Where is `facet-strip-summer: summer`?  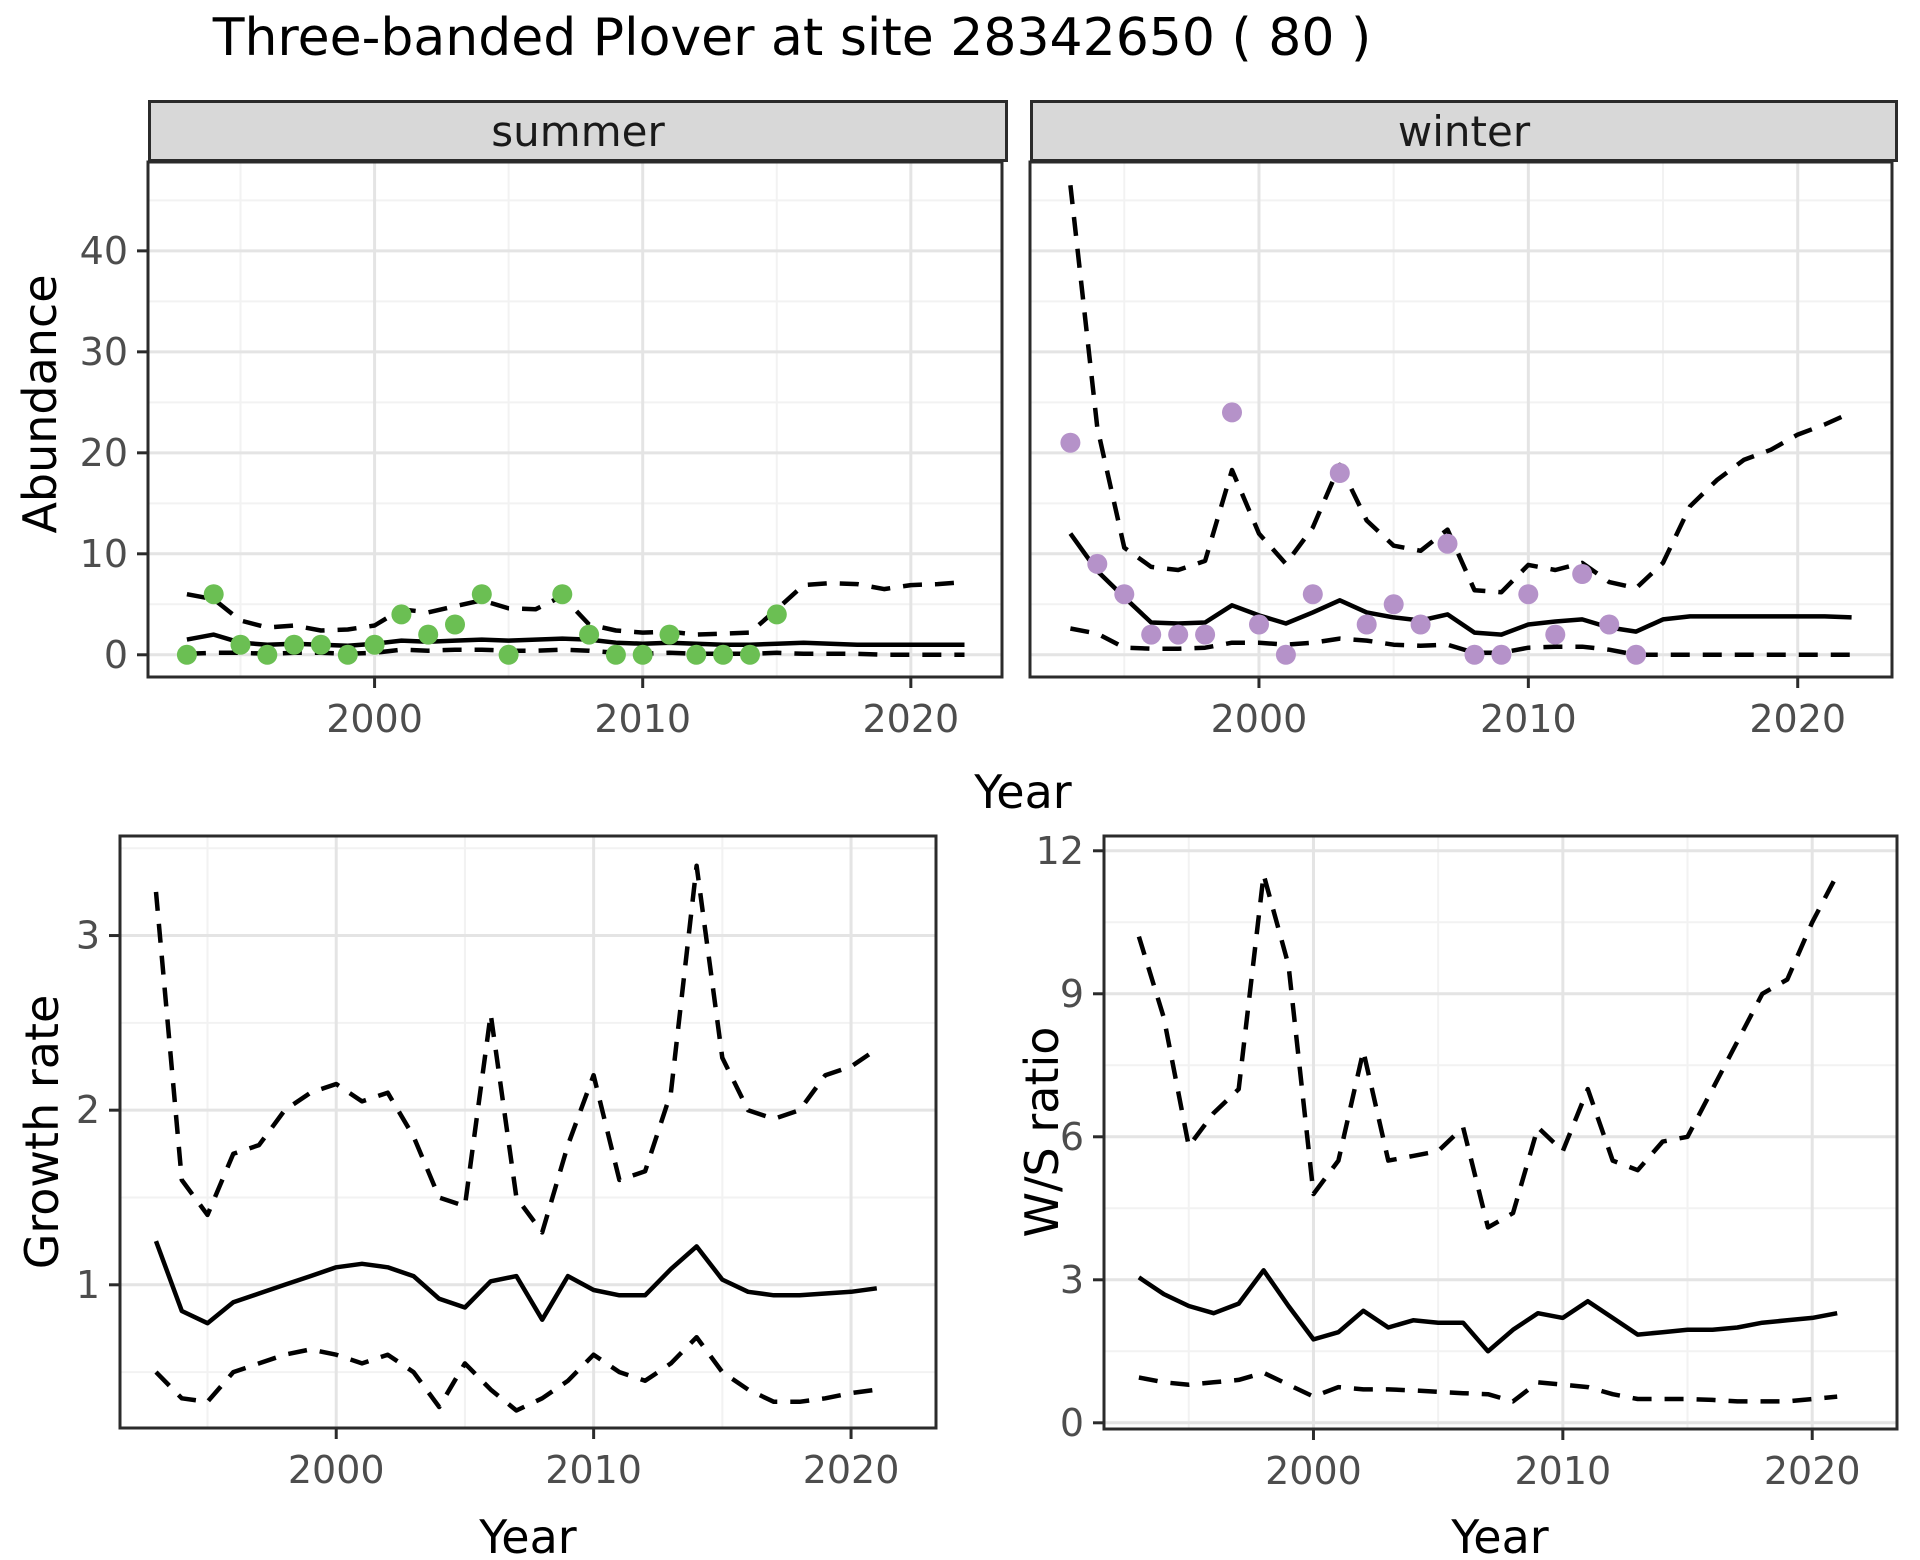 facet-strip-summer: summer is located at coordinates (578, 131).